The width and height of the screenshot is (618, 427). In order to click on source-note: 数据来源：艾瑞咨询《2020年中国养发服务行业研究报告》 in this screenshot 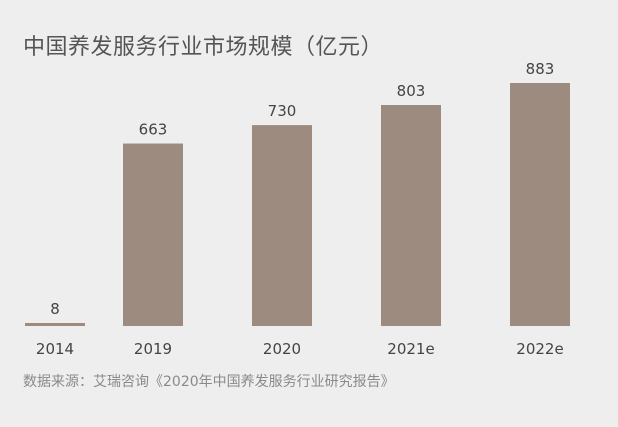, I will do `click(209, 382)`.